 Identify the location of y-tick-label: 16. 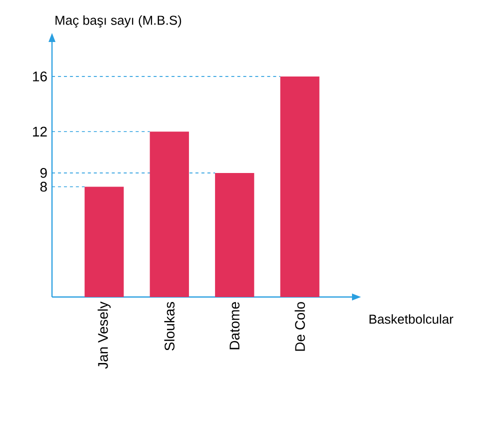
(40, 77).